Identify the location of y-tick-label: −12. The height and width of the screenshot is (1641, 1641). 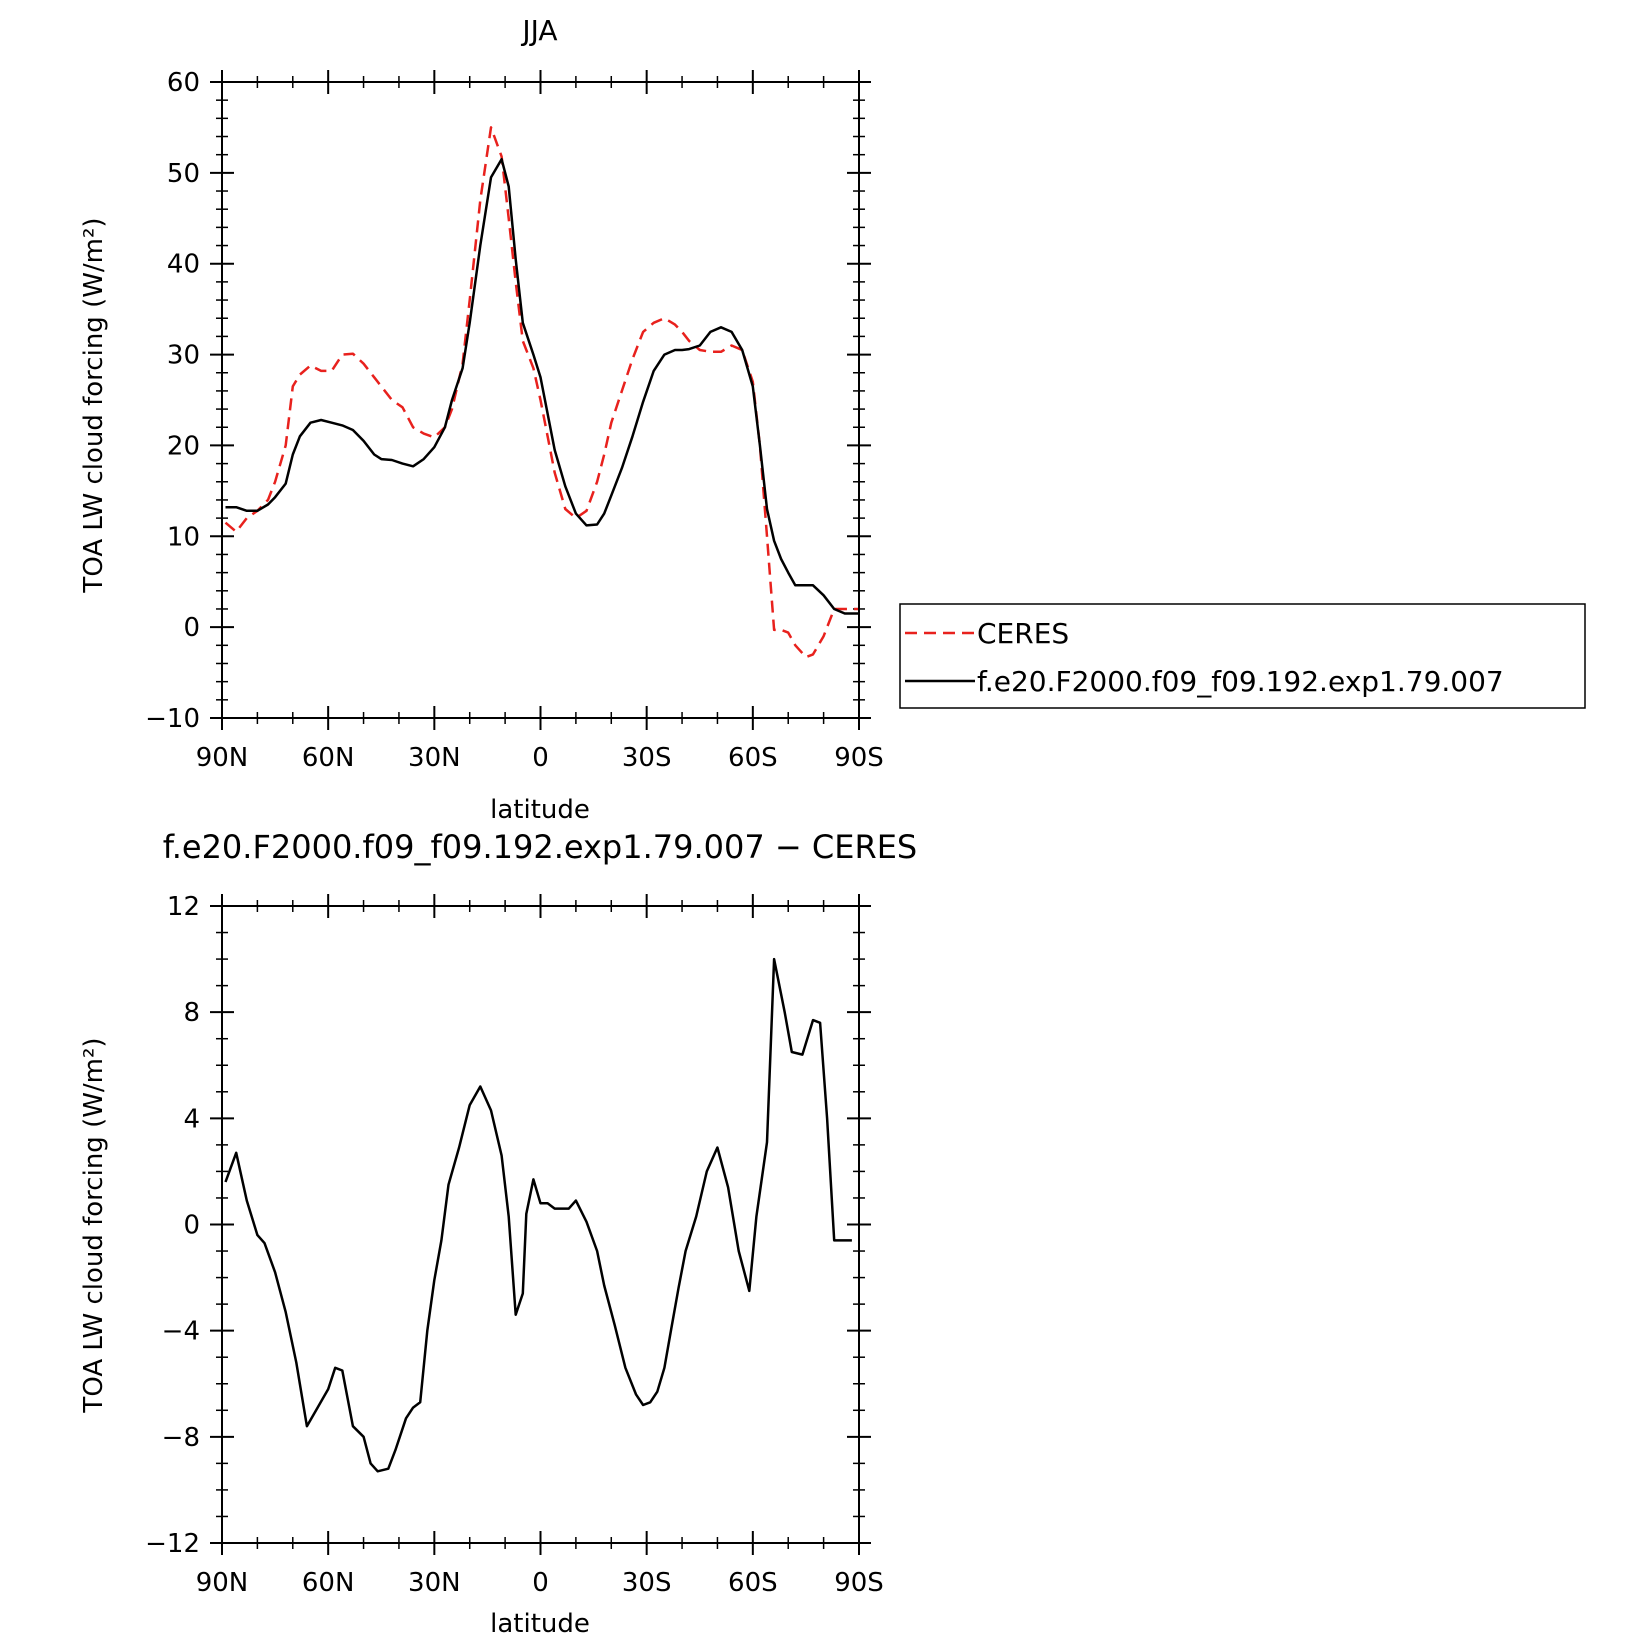
(172, 1544).